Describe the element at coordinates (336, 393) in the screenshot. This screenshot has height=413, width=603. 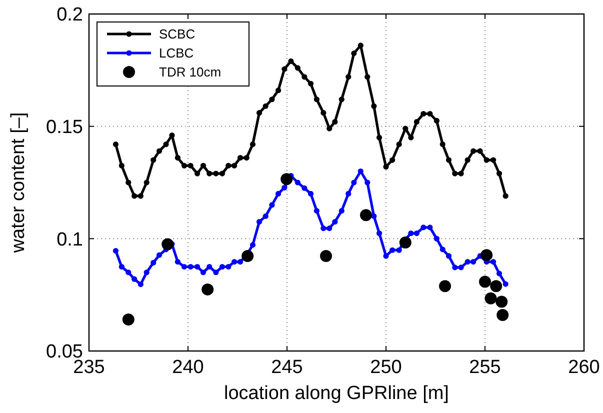
I see `x-axis-title: location along GPRline [m]` at that location.